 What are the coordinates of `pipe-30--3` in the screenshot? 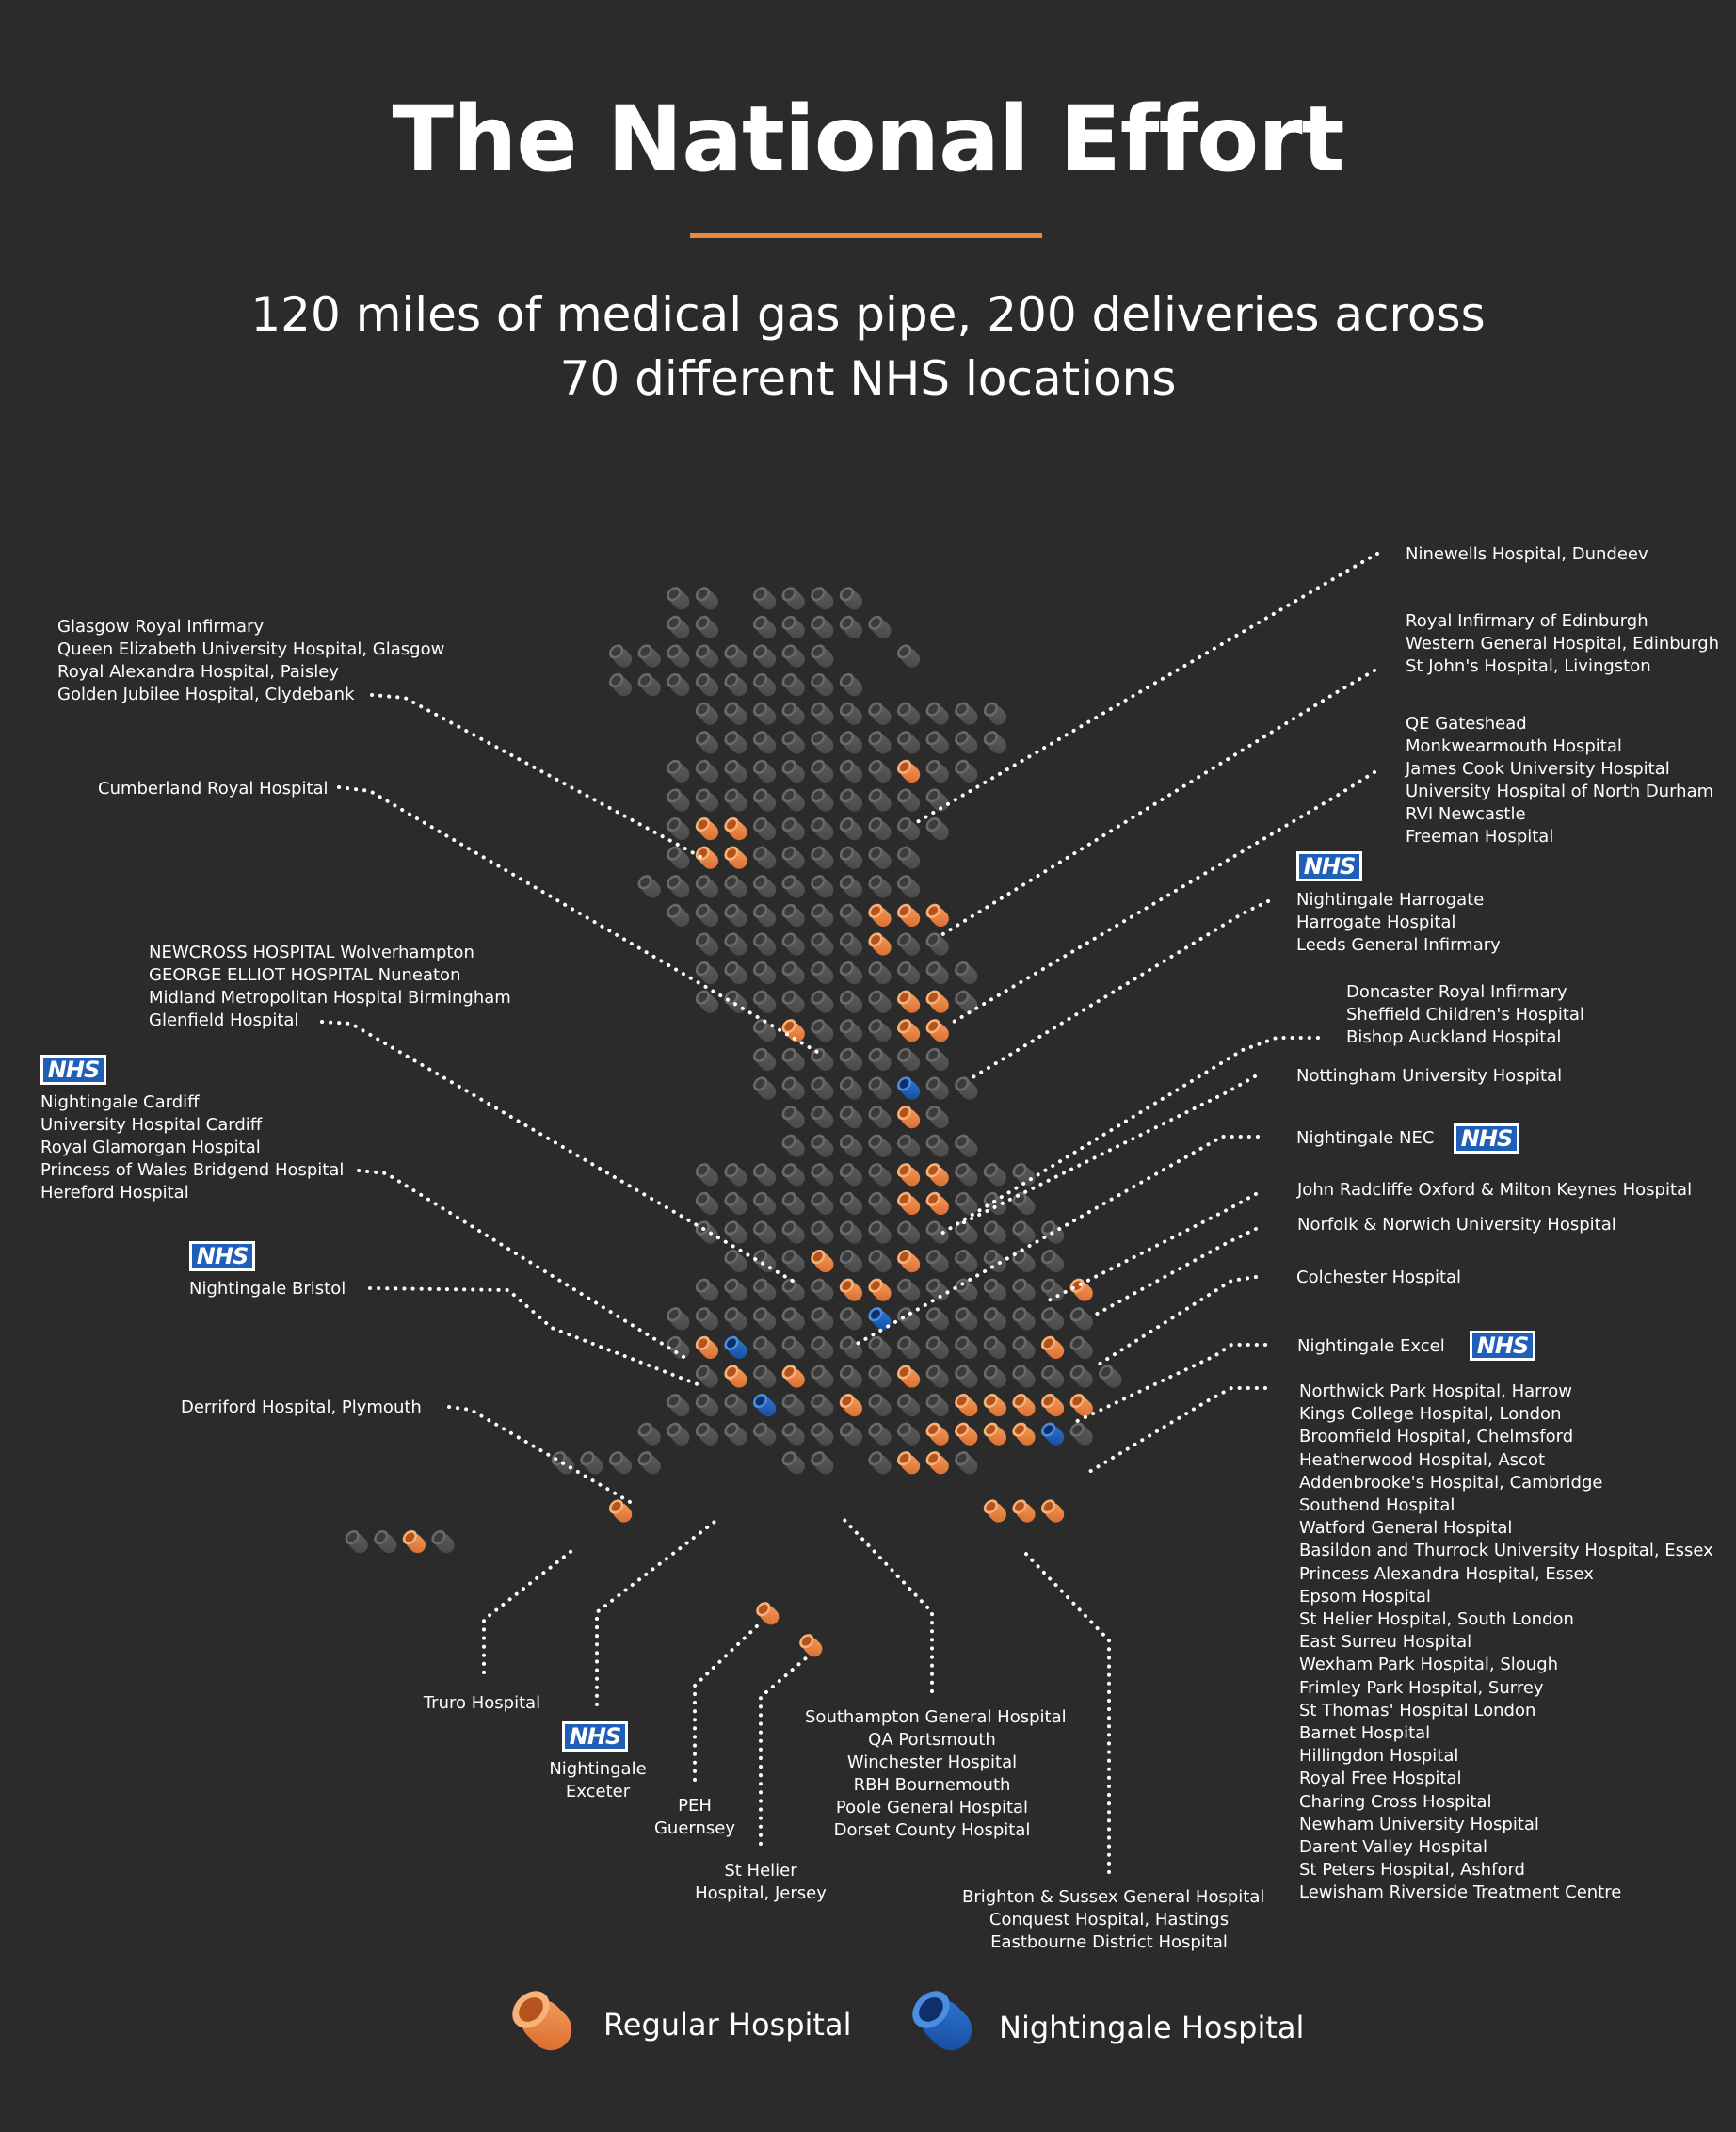 It's located at (591, 1463).